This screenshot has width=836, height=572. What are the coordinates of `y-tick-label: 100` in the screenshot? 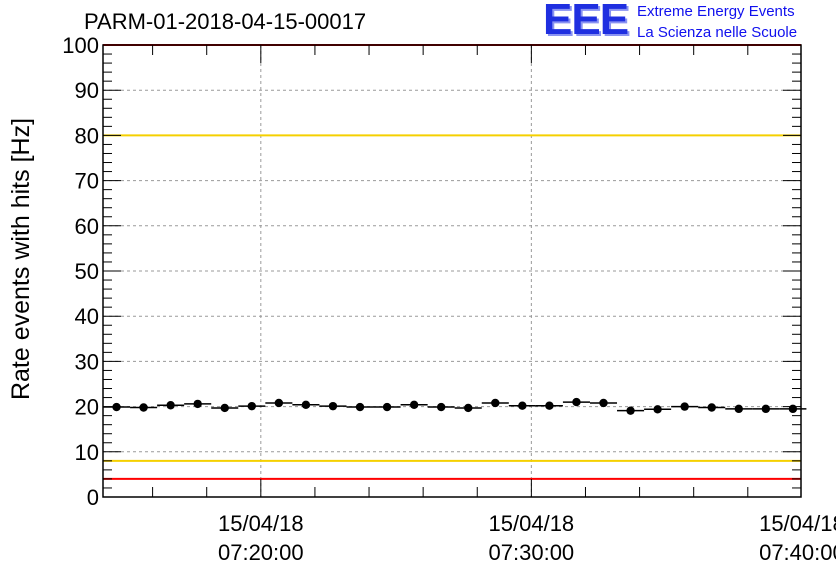 It's located at (80, 45).